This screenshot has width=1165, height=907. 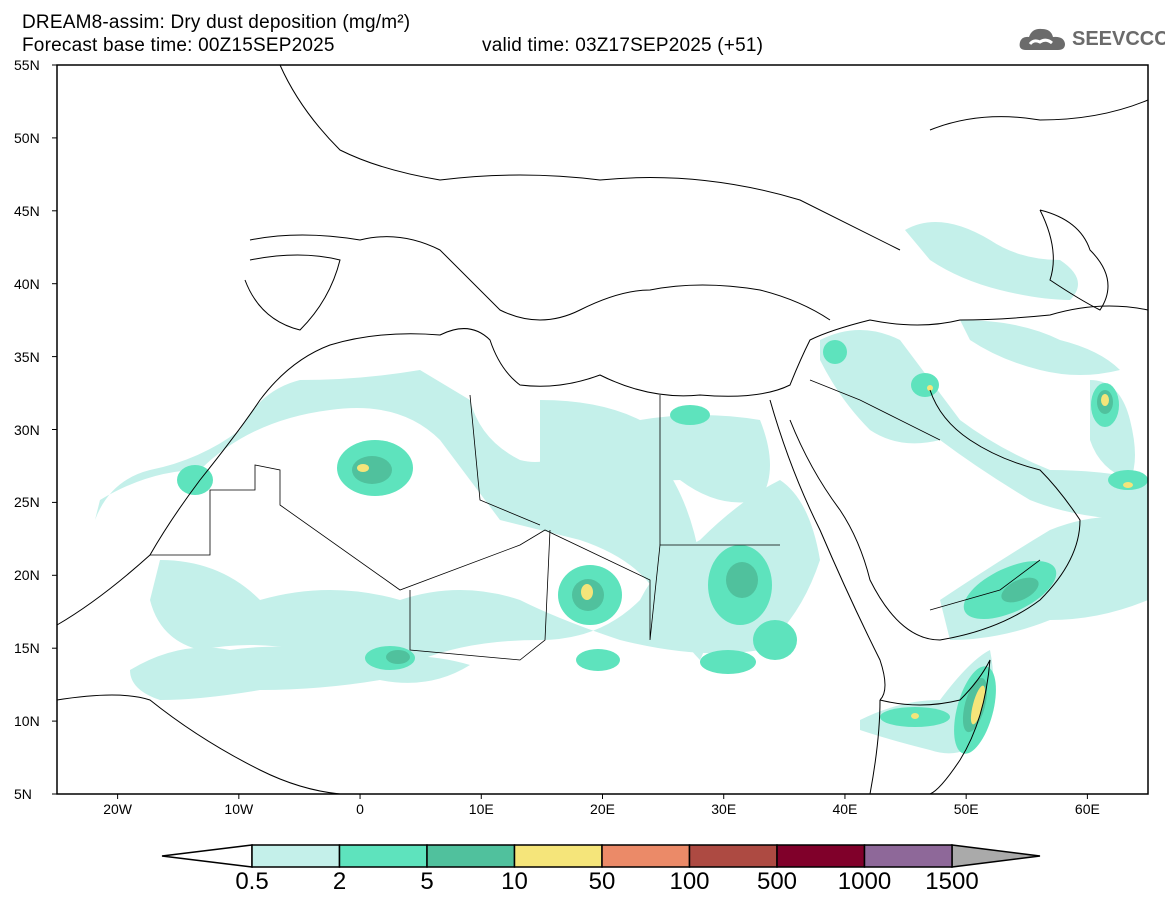 I want to click on lat-label: 10N, so click(x=27, y=721).